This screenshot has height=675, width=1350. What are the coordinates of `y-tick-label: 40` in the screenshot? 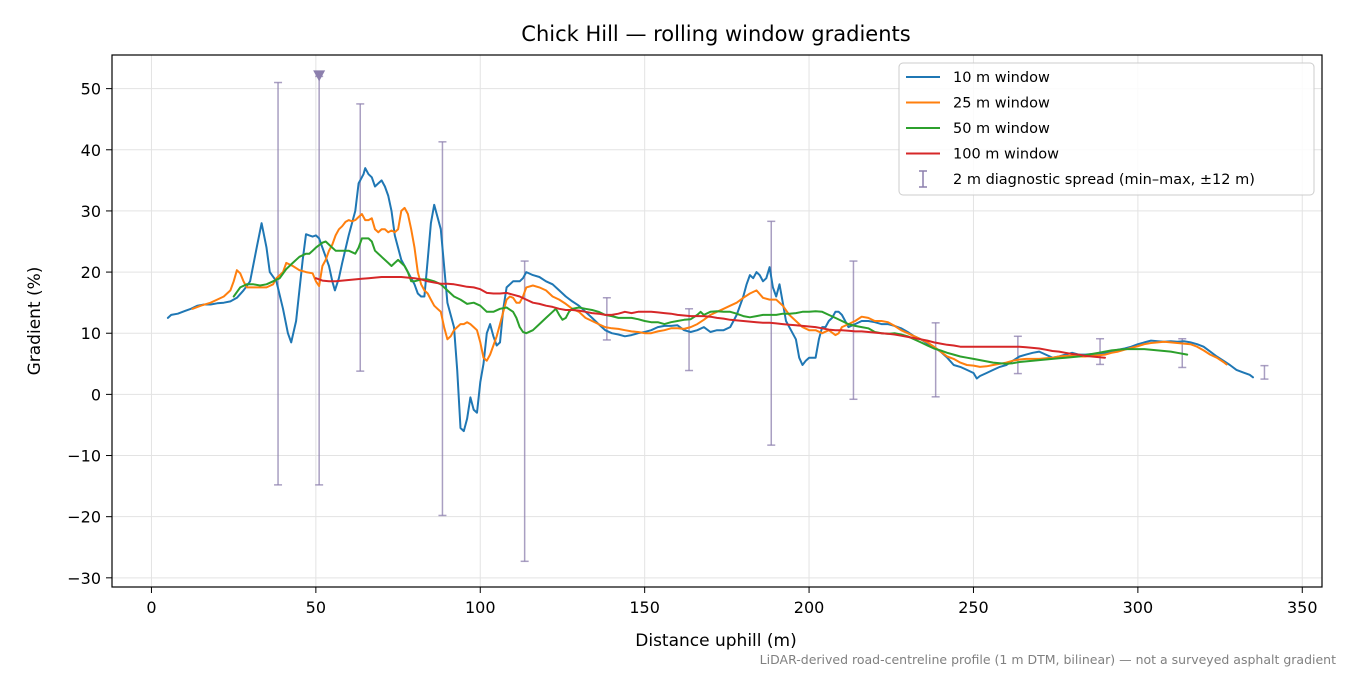 It's located at (91, 150).